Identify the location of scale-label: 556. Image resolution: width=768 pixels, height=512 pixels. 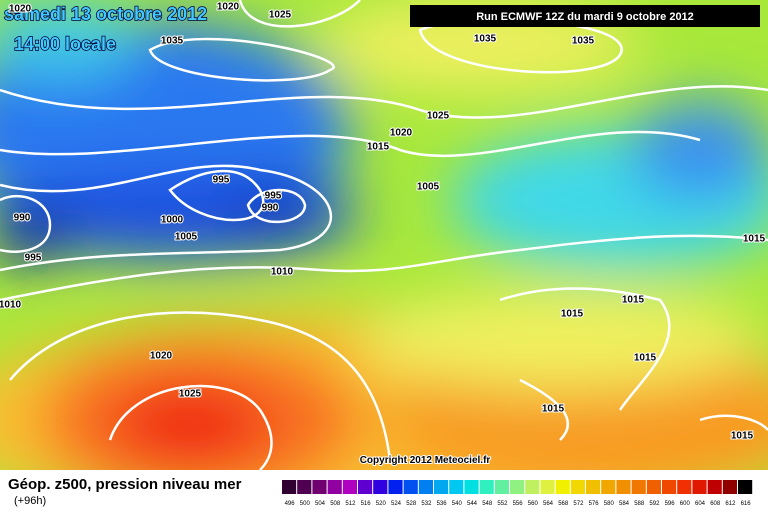
(518, 504).